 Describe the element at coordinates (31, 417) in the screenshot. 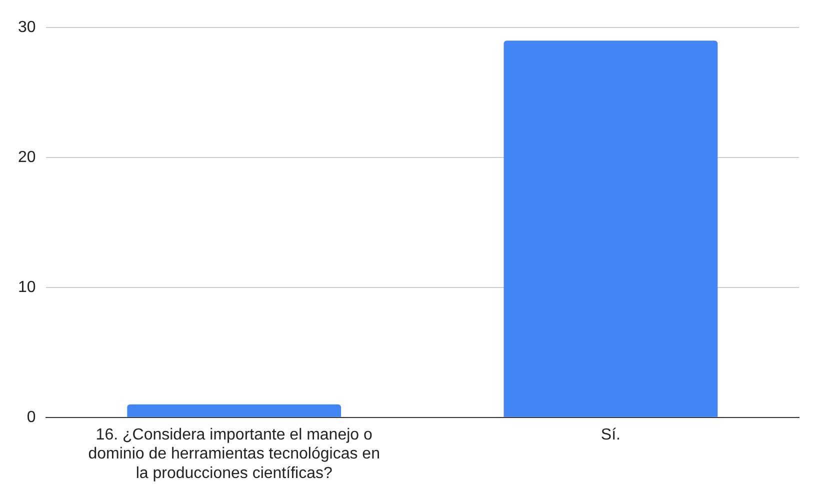

I see `y-tick-label: 0` at that location.